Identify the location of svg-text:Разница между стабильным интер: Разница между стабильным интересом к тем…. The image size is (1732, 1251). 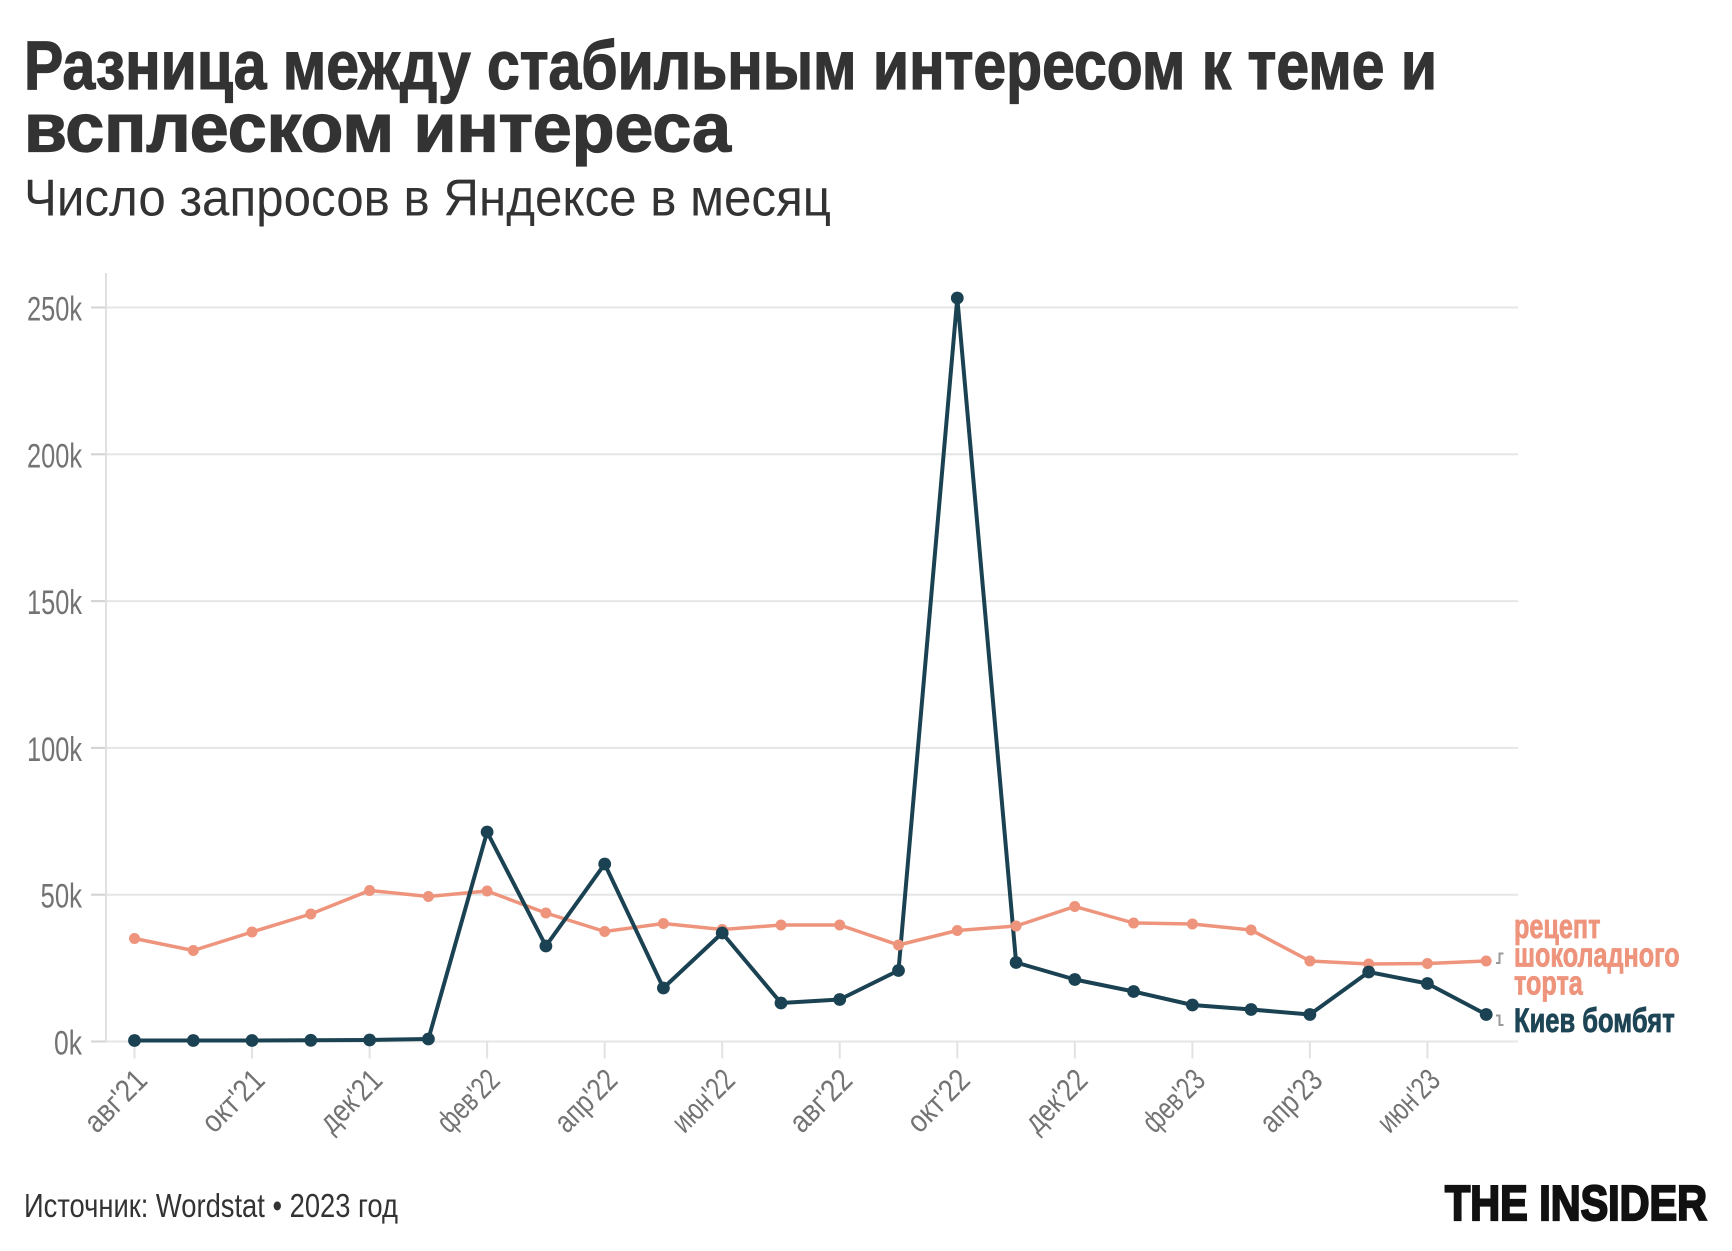
(730, 65).